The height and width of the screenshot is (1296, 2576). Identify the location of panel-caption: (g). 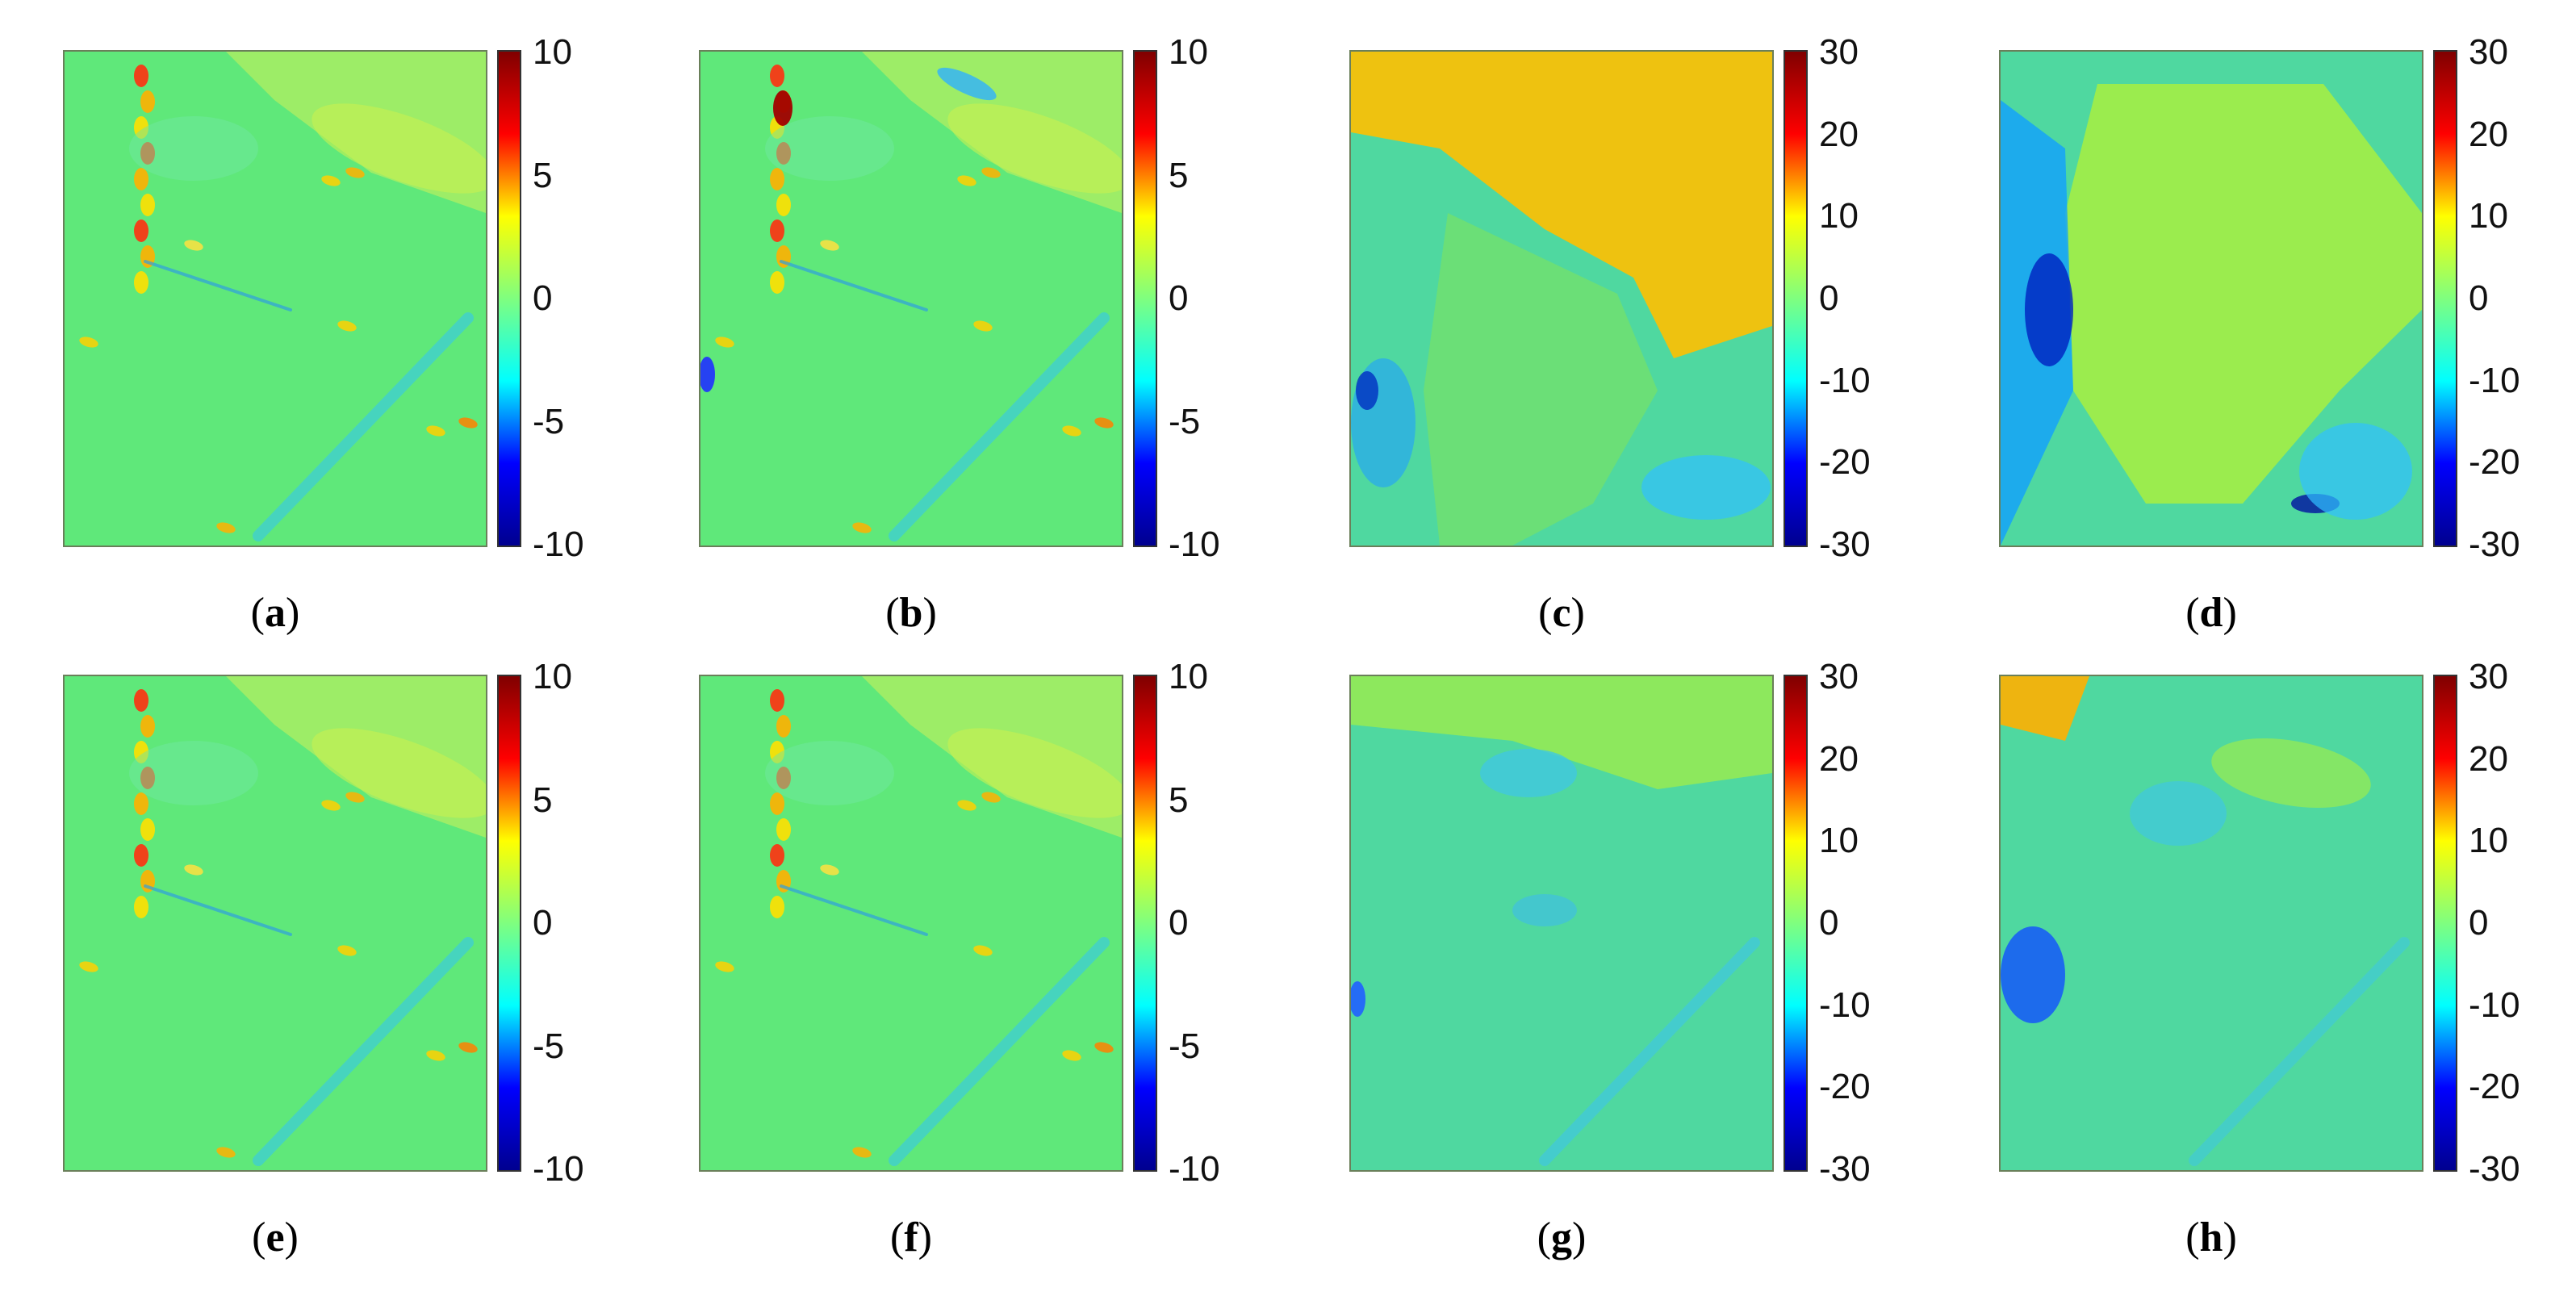
(1562, 1237).